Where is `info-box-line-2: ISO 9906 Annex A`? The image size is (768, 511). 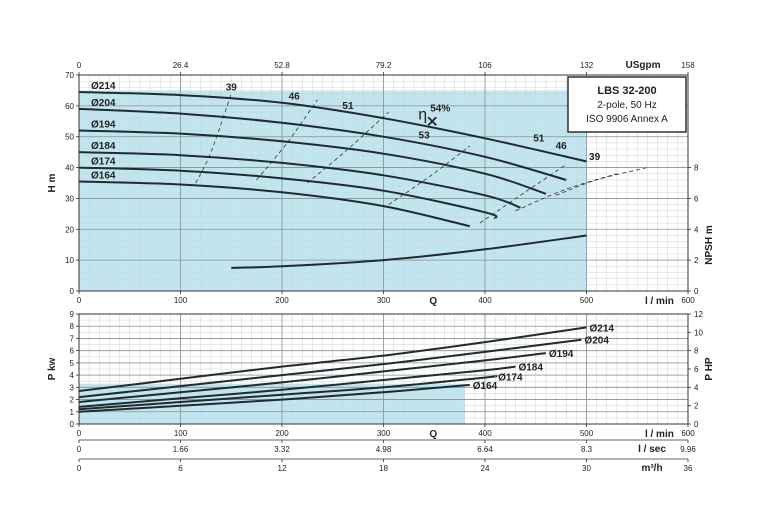
info-box-line-2: ISO 9906 Annex A is located at coordinates (627, 119).